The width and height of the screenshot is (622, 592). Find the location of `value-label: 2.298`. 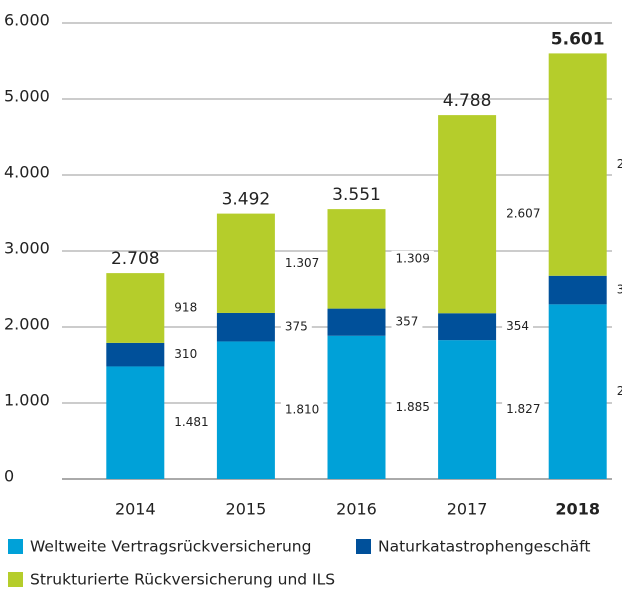

value-label: 2.298 is located at coordinates (619, 391).